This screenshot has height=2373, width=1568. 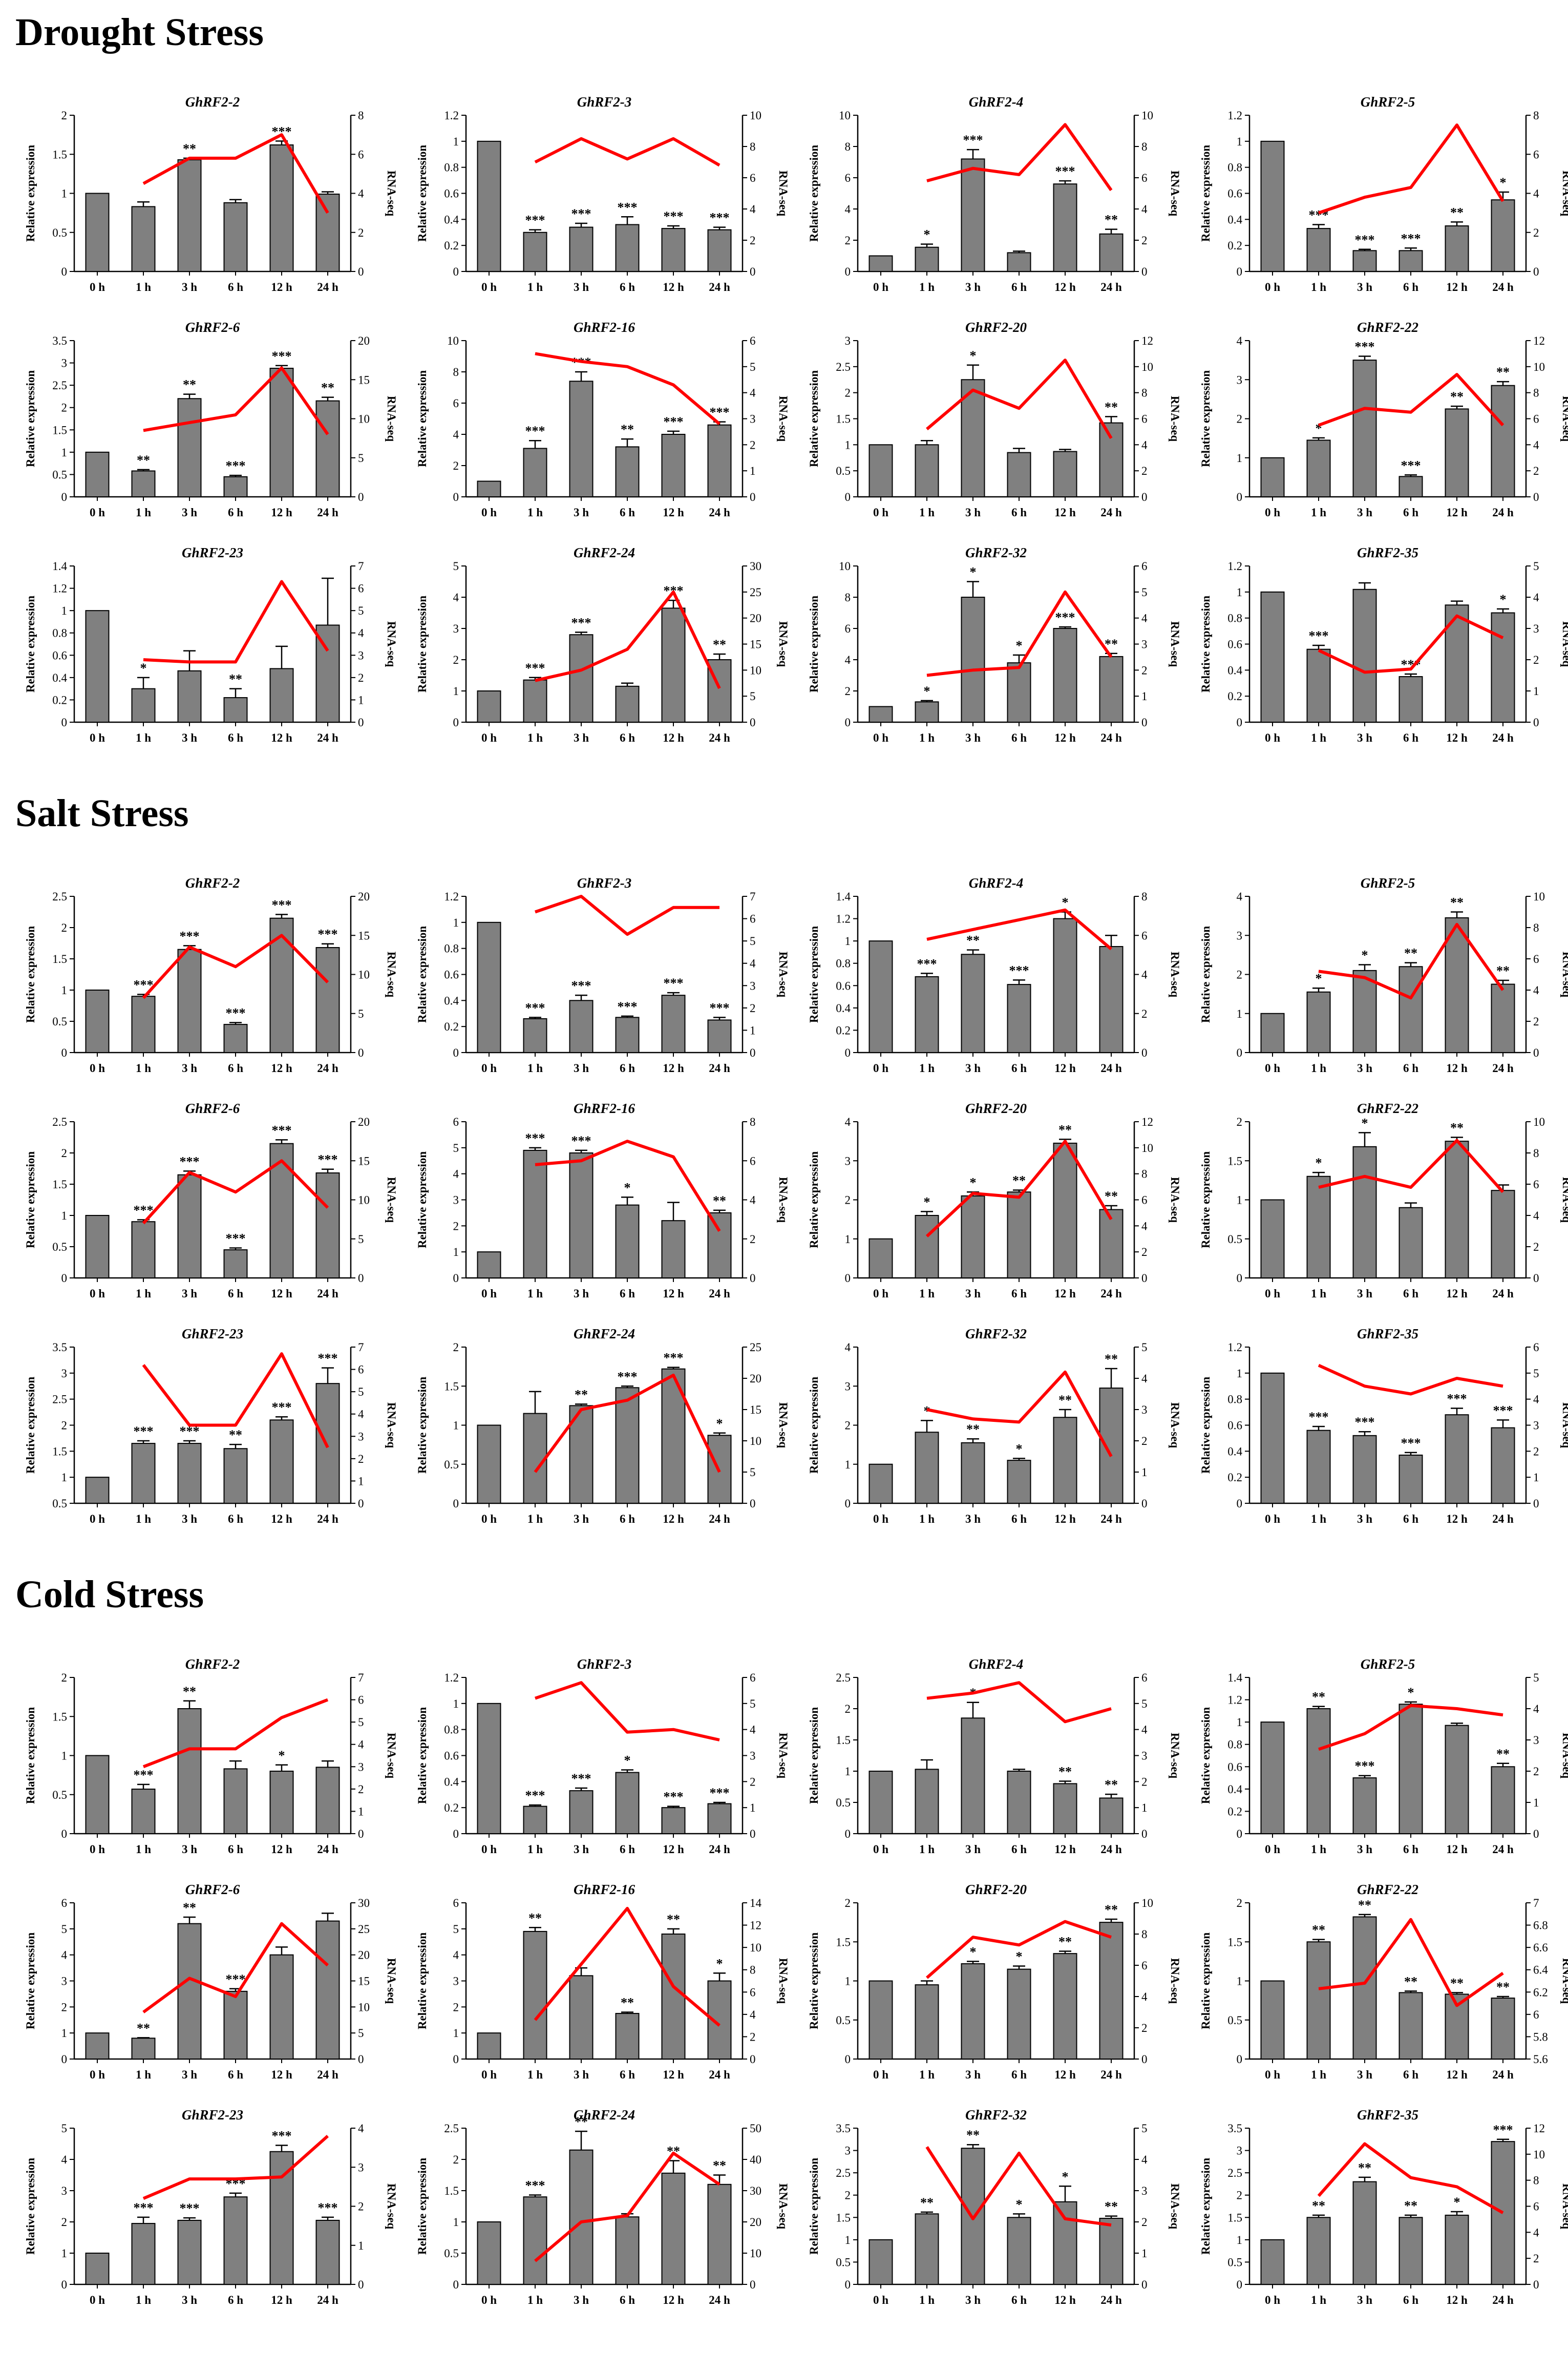 I want to click on section-title-salt: Salt Stress, so click(x=102, y=813).